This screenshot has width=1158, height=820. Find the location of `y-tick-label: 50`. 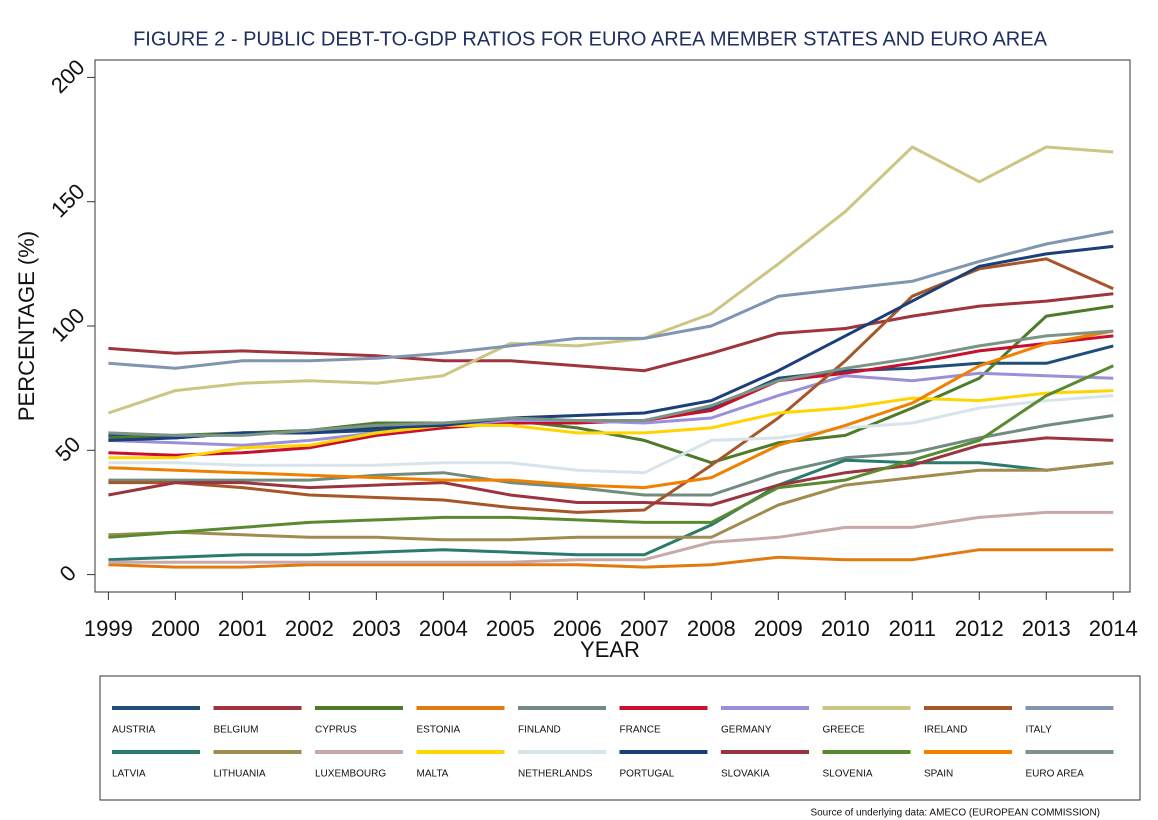

y-tick-label: 50 is located at coordinates (67, 449).